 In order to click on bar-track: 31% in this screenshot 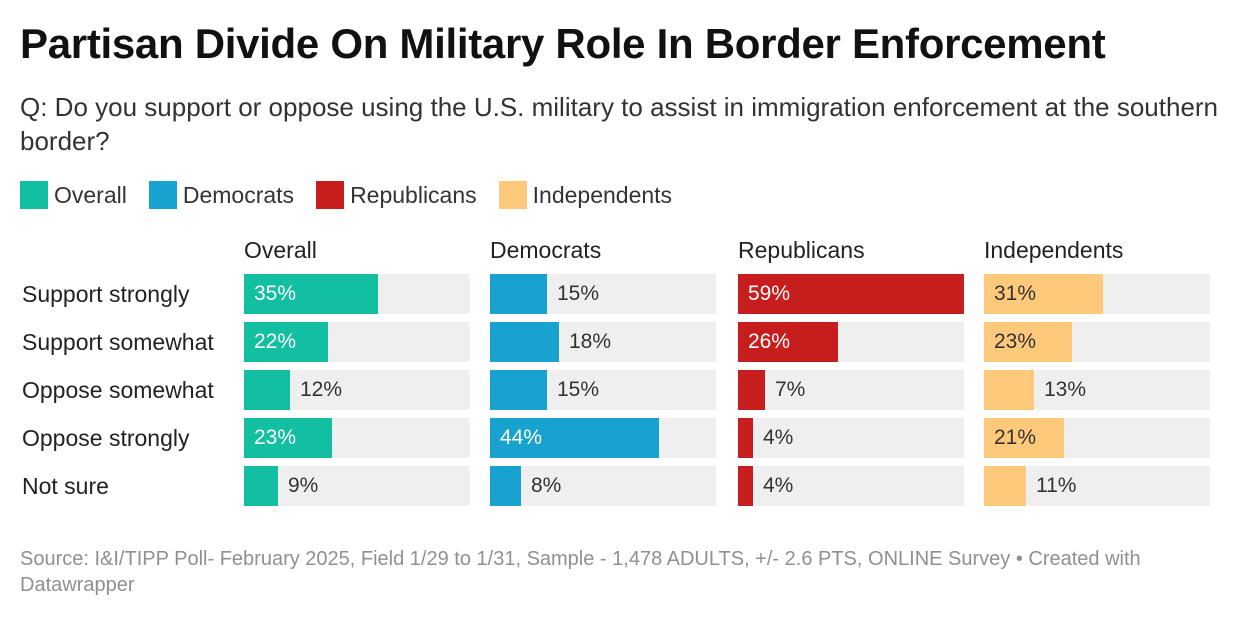, I will do `click(1097, 294)`.